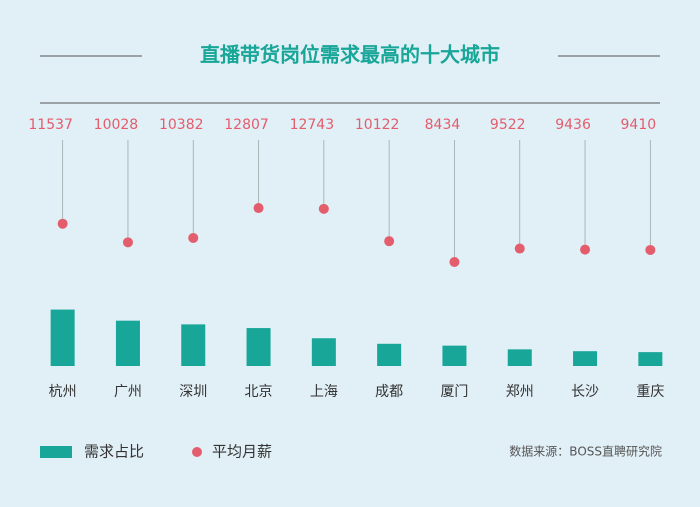 The height and width of the screenshot is (507, 700). I want to click on x-tick-label: 郑州, so click(520, 392).